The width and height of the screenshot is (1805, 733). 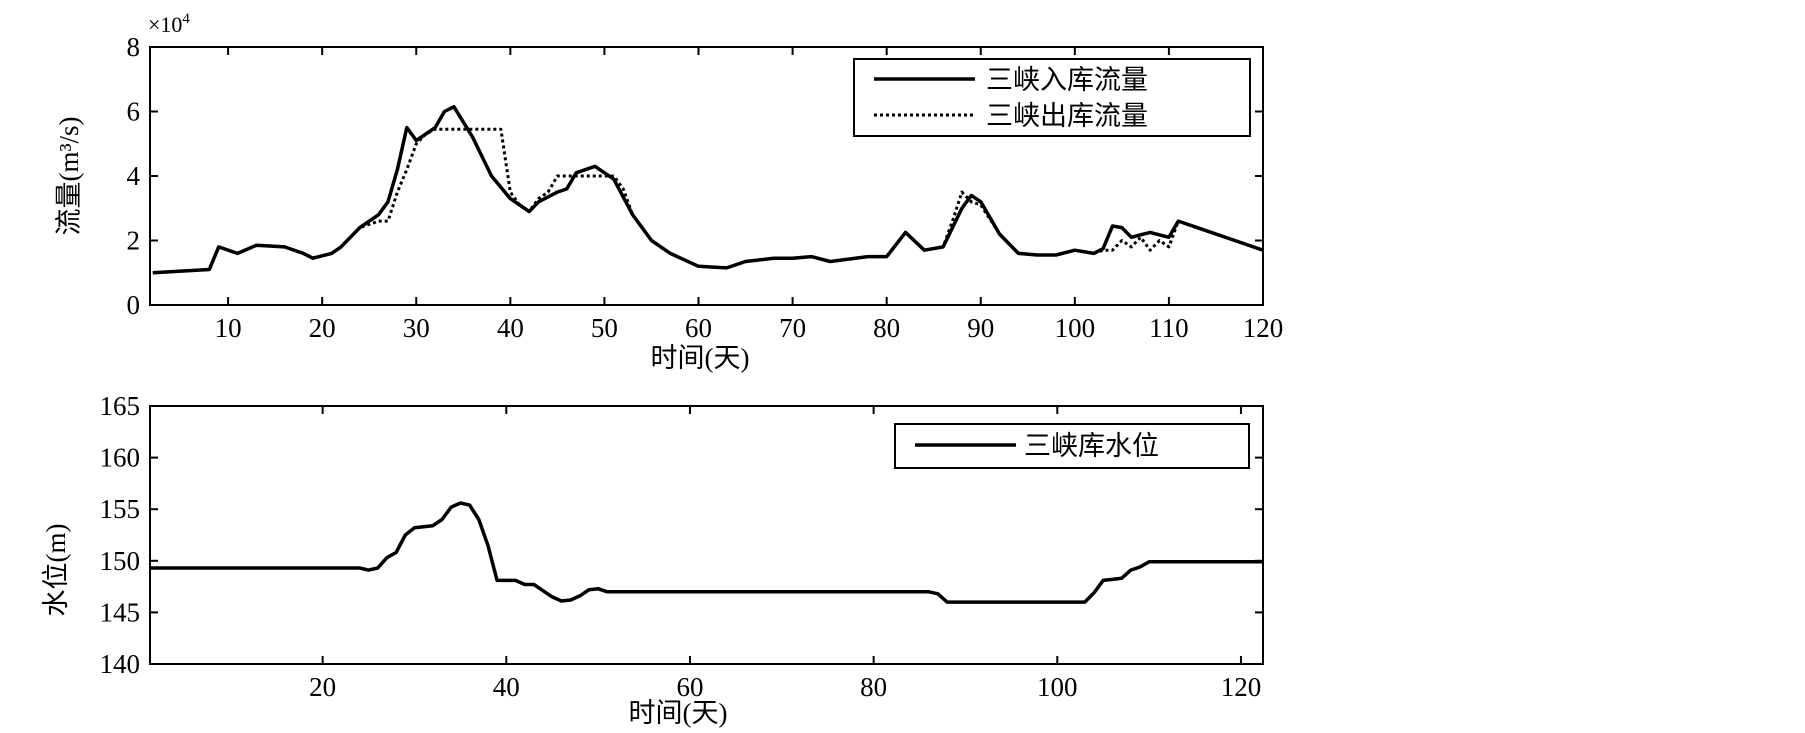 I want to click on flow-y-axis-label: 流量(m³/s), so click(x=69, y=175).